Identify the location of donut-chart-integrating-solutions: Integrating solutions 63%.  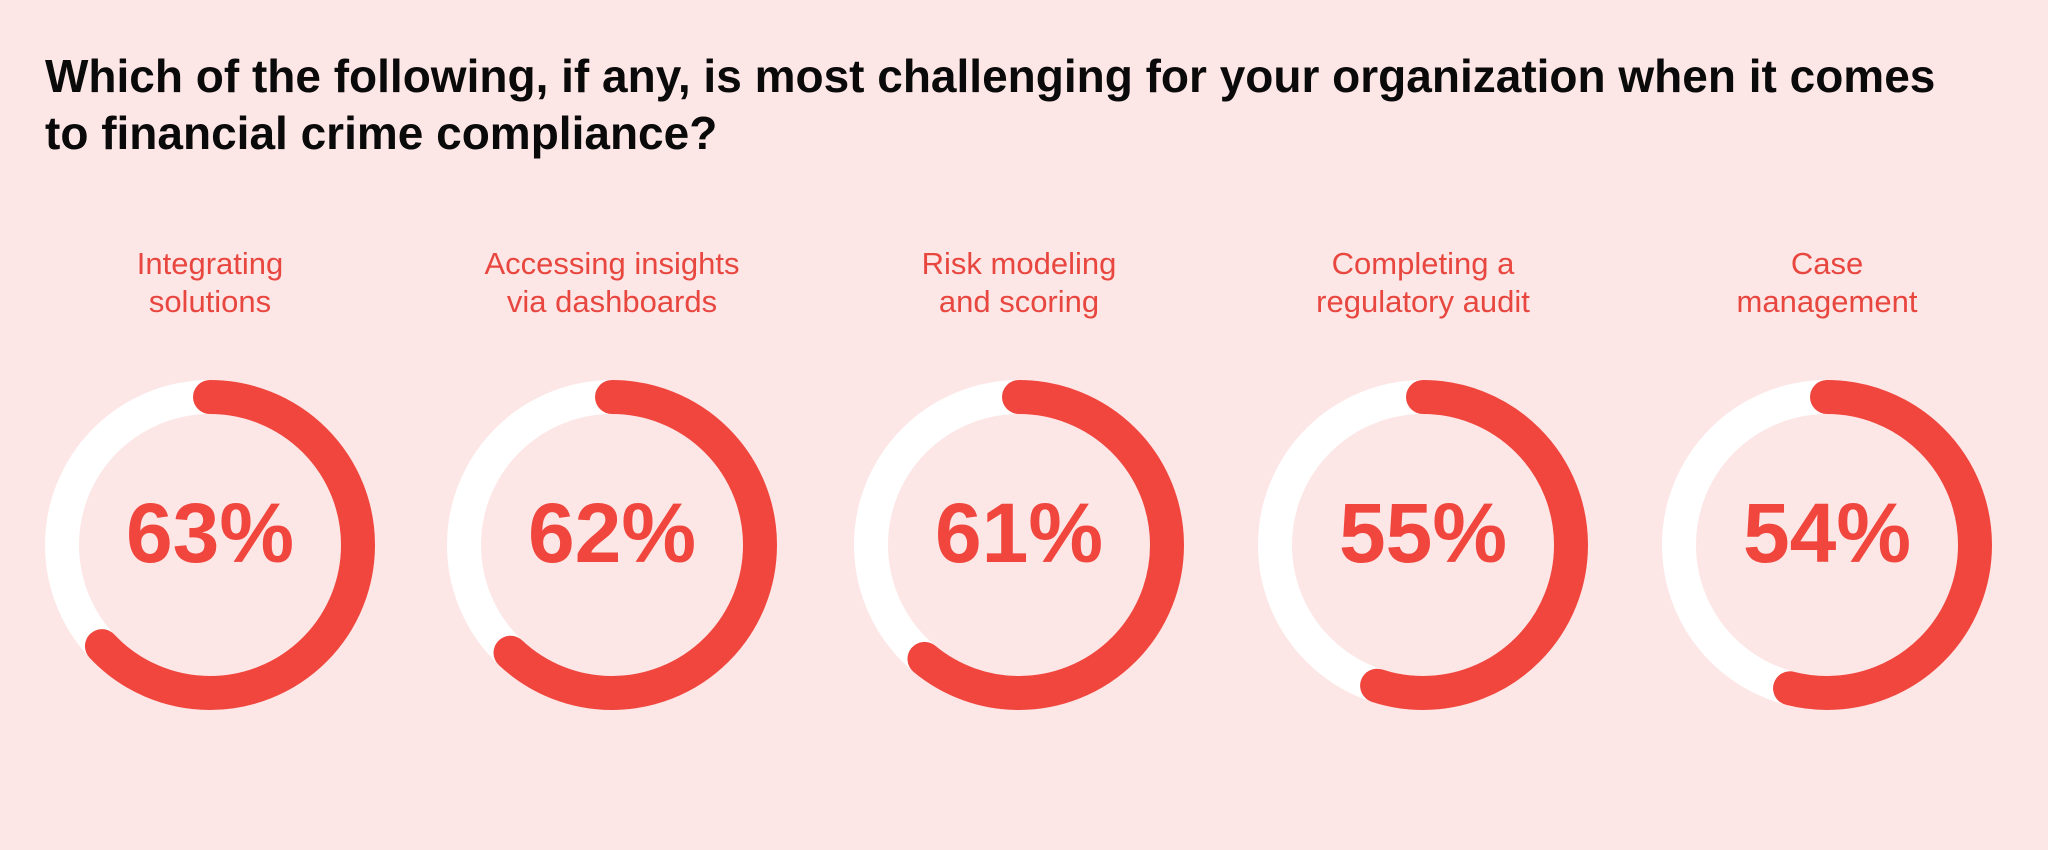
(210, 485).